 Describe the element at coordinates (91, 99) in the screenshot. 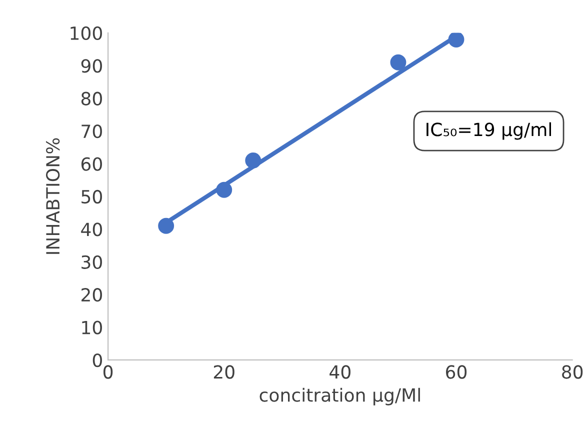

I see `y-tick-label: 80` at that location.